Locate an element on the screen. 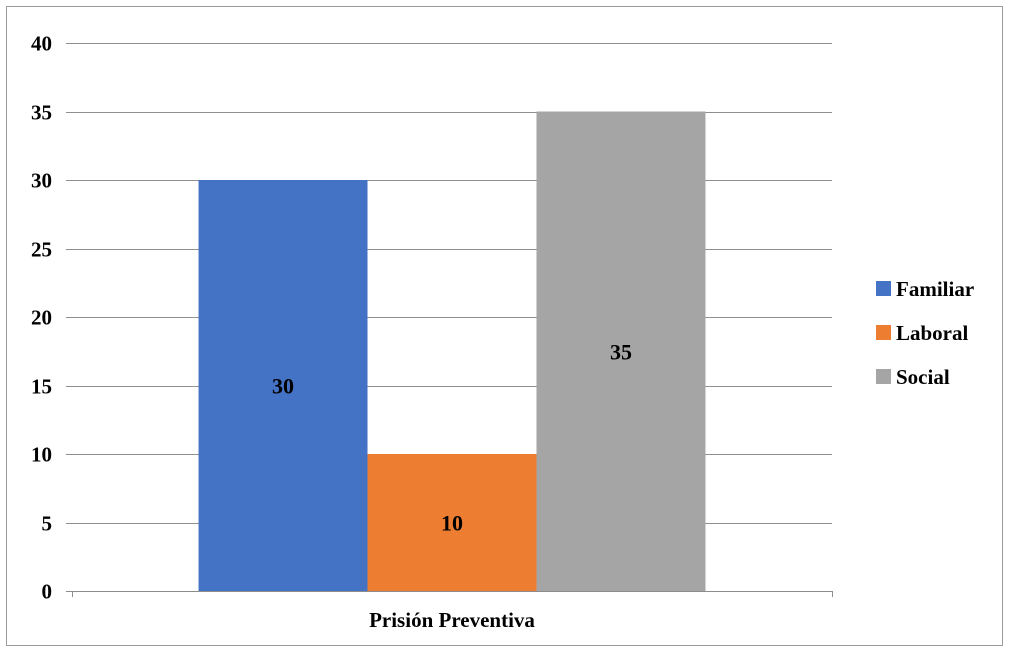 Image resolution: width=1011 pixels, height=646 pixels. data-label-familiar: 30 is located at coordinates (283, 386).